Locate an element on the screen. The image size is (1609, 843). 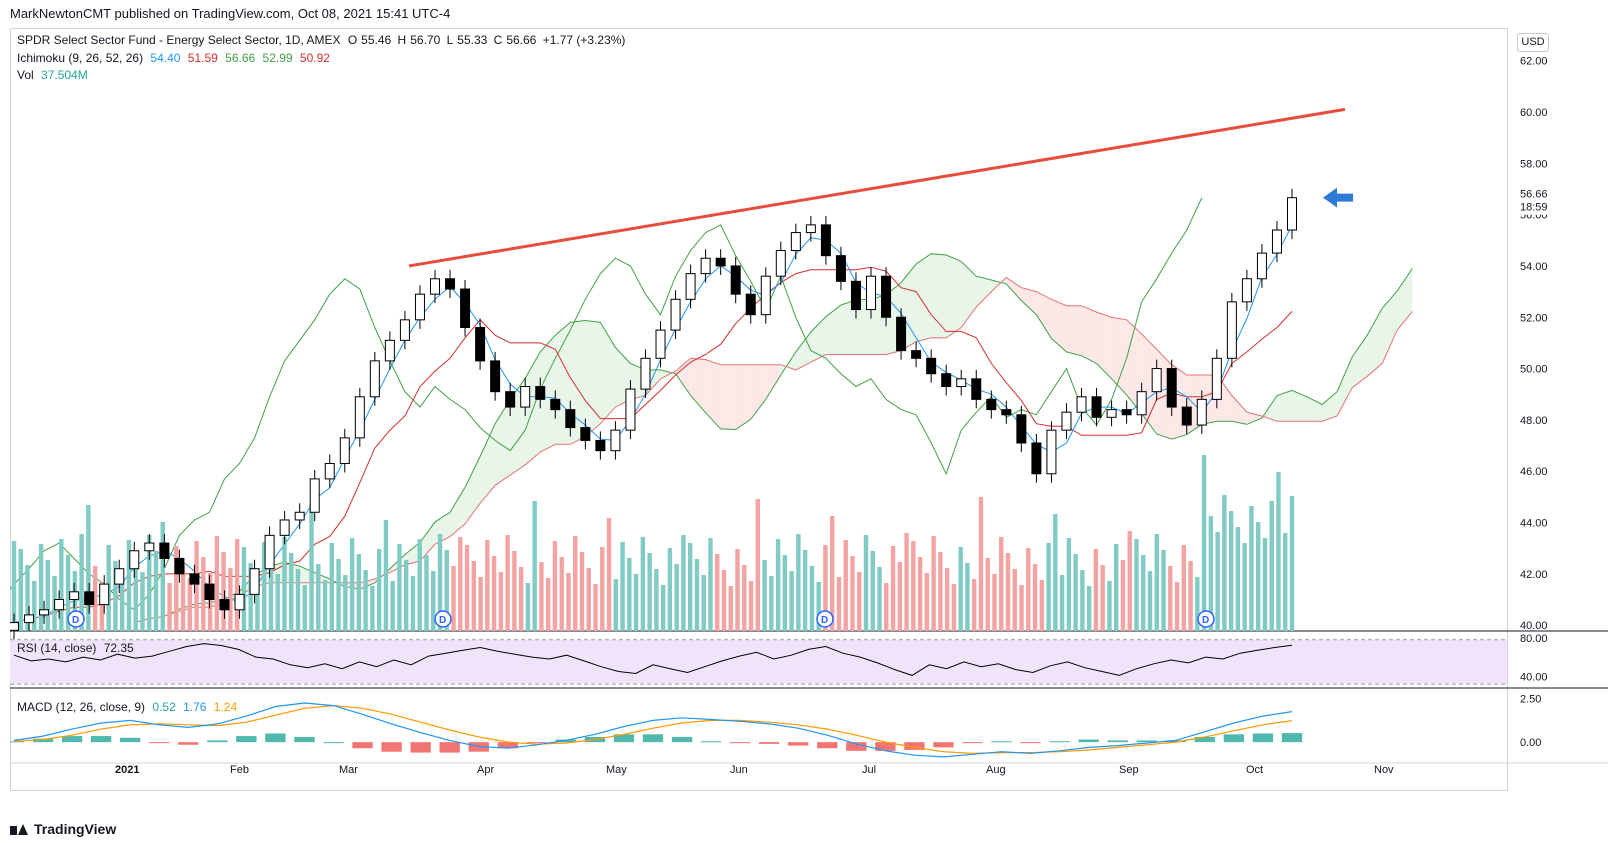
brand-name: TradingView is located at coordinates (75, 829).